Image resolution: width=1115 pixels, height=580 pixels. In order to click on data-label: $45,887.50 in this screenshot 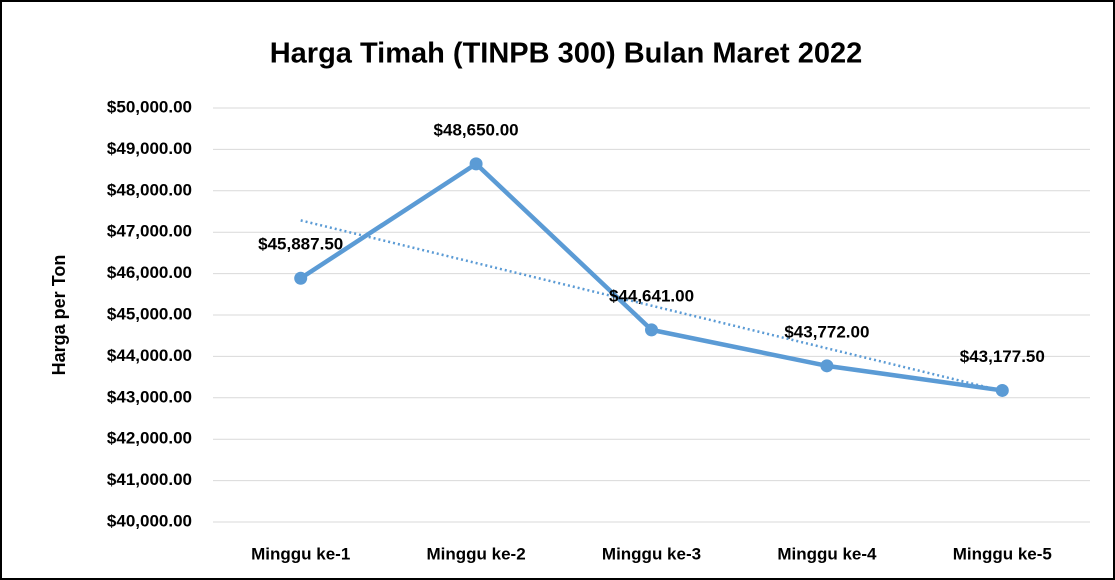, I will do `click(300, 244)`.